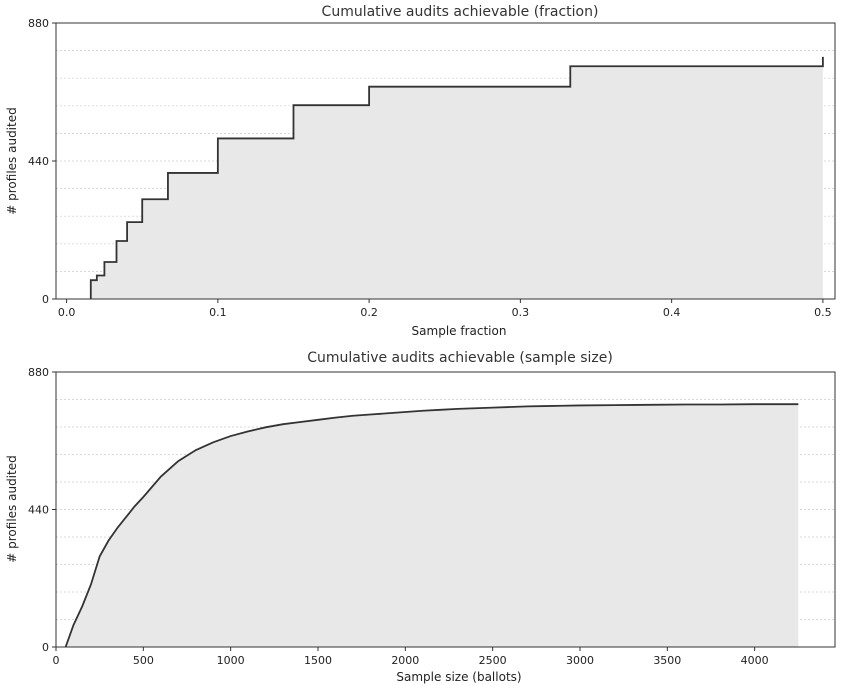  What do you see at coordinates (458, 677) in the screenshot?
I see `x-axis-label: Sample size (ballots)` at bounding box center [458, 677].